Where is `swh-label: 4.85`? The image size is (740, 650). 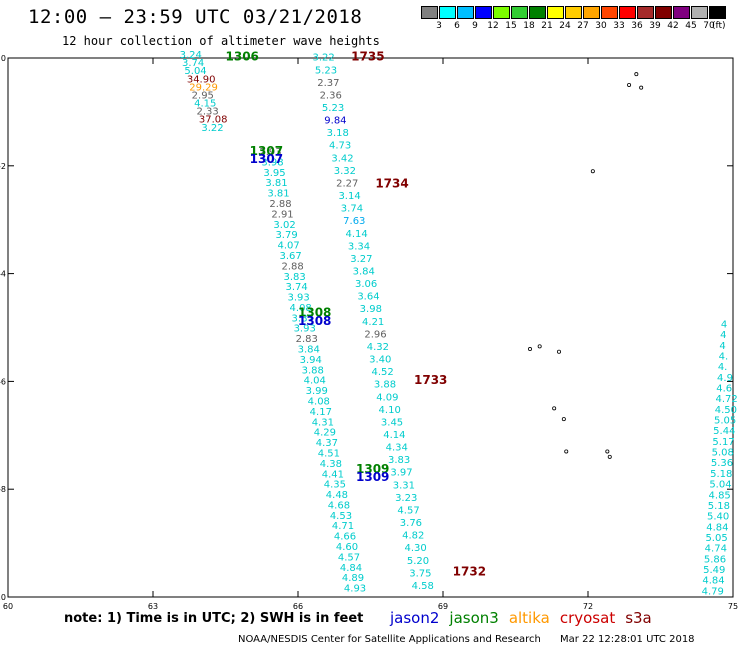 swh-label: 4.85 is located at coordinates (720, 495).